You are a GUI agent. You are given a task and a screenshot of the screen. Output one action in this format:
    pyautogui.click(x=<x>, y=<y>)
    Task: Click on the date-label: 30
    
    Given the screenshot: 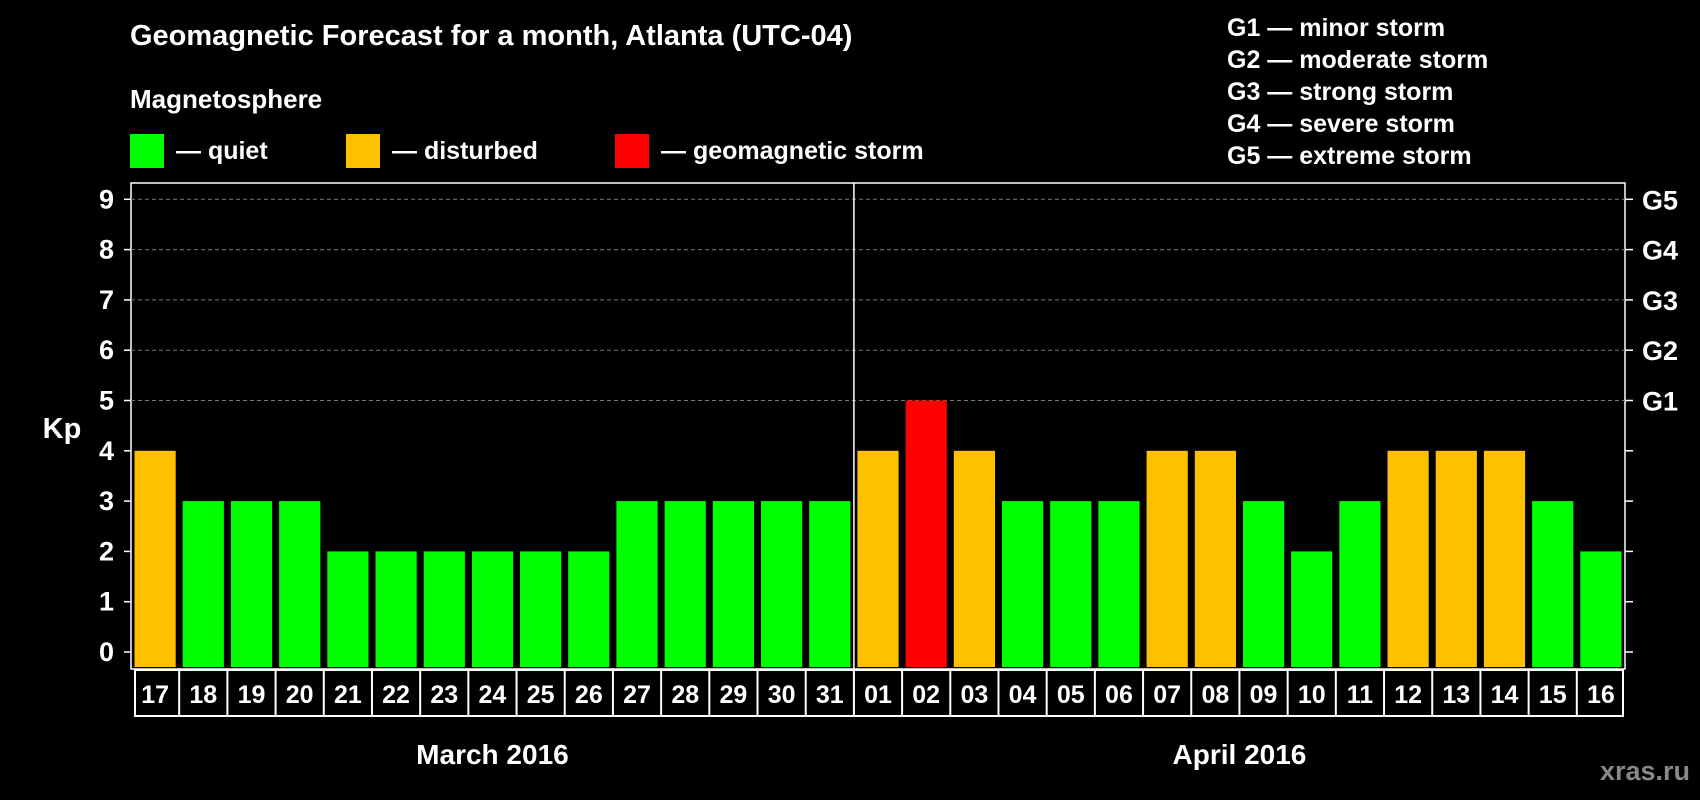 What is the action you would take?
    pyautogui.click(x=782, y=695)
    